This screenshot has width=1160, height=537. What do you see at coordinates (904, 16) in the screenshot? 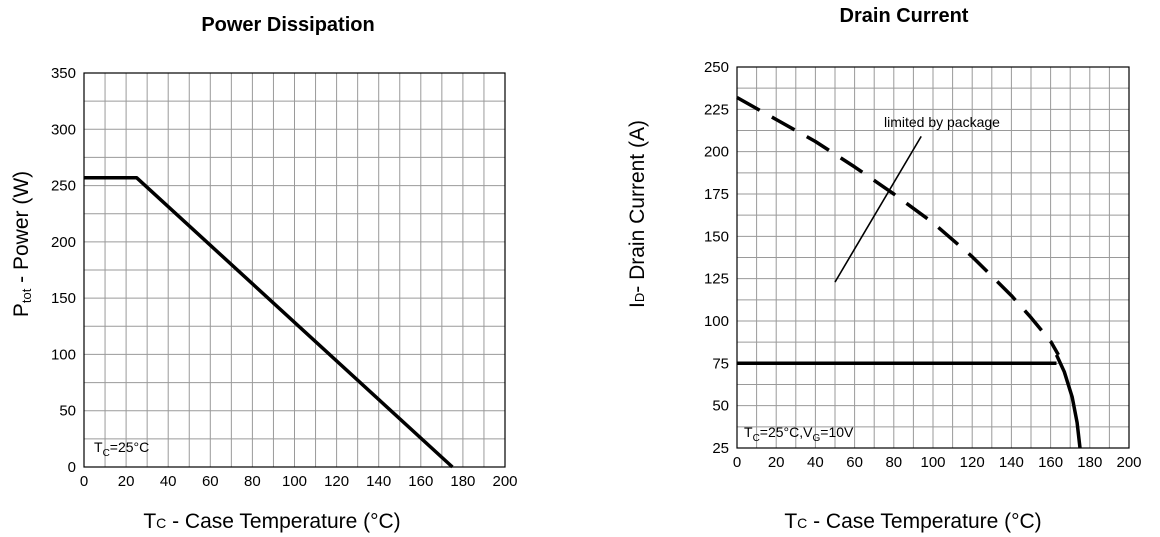
I see `chart-title: Drain Current` at bounding box center [904, 16].